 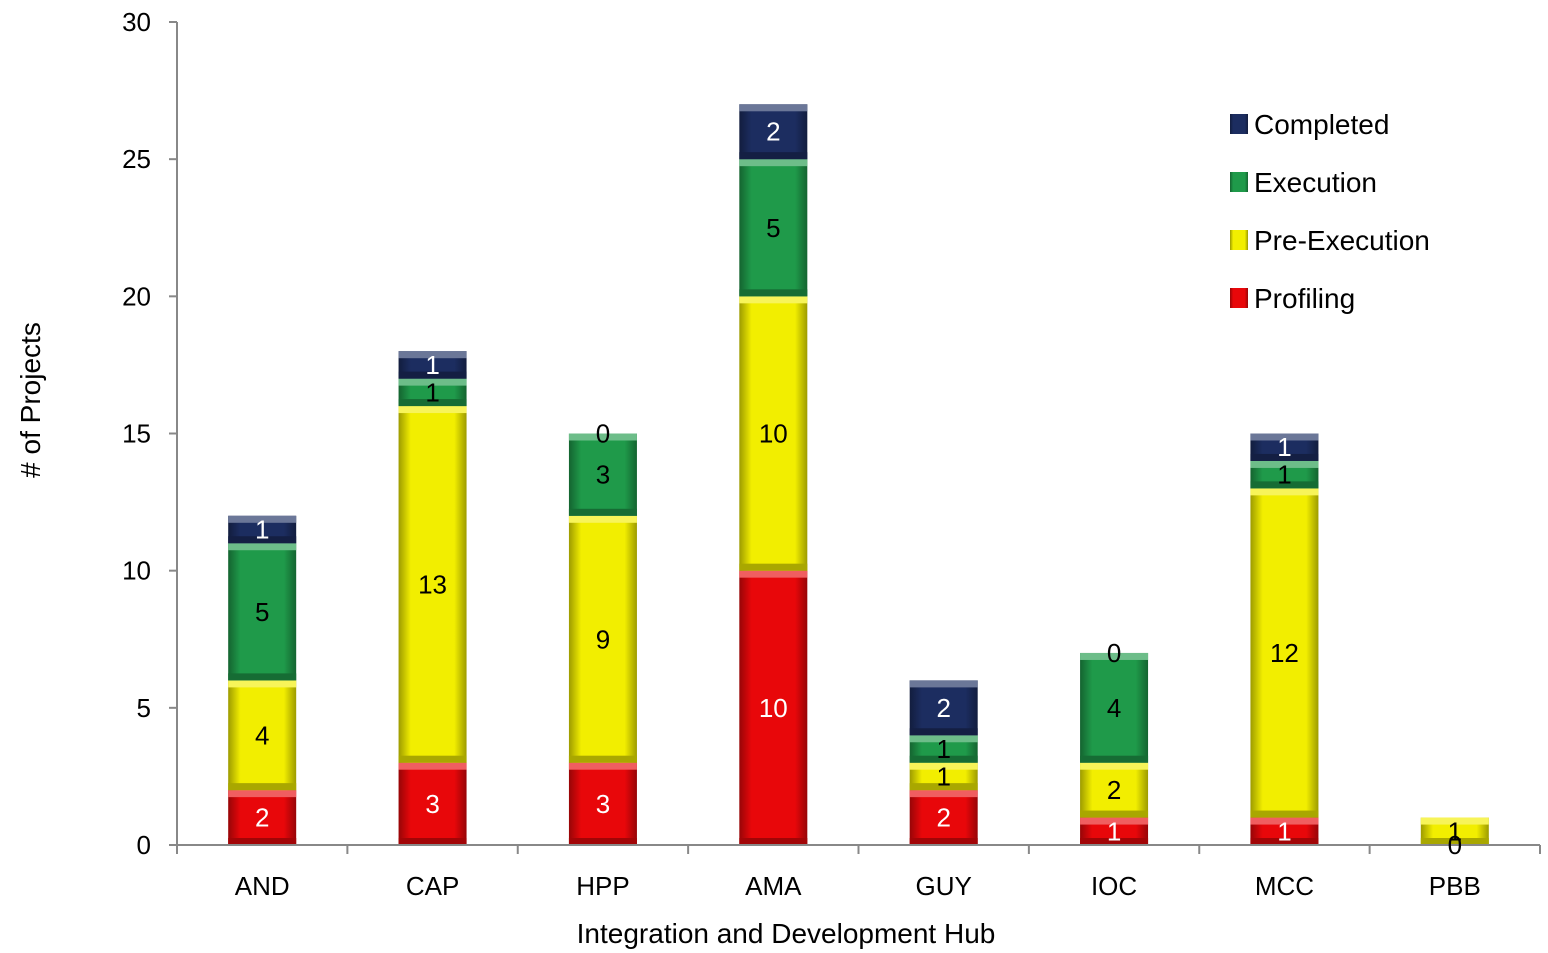 What do you see at coordinates (144, 708) in the screenshot?
I see `y-tick-label: 5` at bounding box center [144, 708].